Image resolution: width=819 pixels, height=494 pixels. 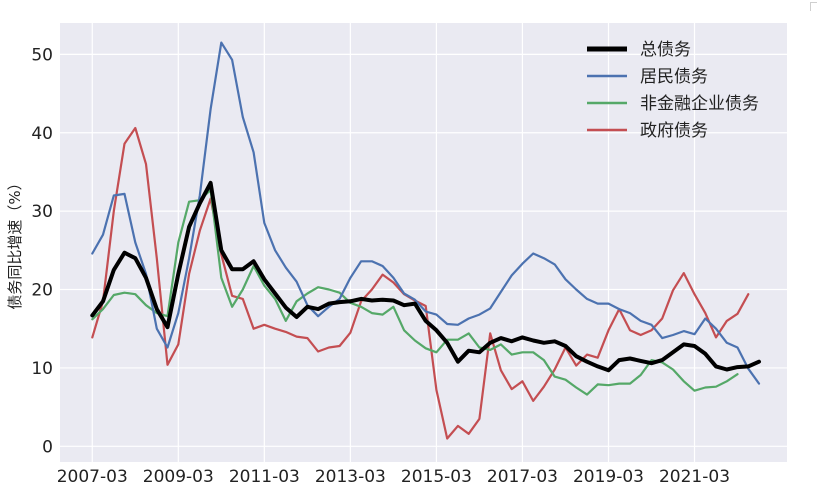 What do you see at coordinates (674, 131) in the screenshot?
I see `legend-label: 政府债务` at bounding box center [674, 131].